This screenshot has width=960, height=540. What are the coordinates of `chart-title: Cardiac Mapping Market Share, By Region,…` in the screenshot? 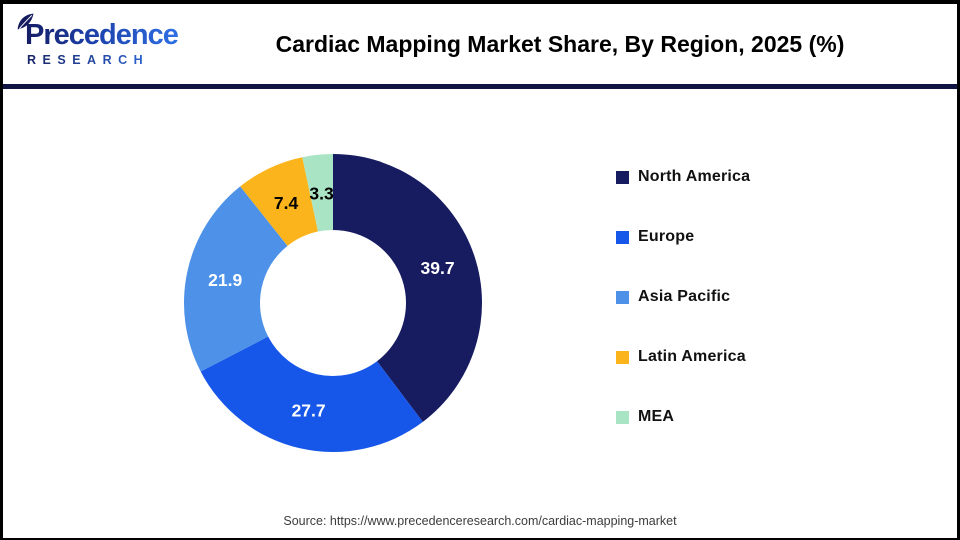 It's located at (560, 43).